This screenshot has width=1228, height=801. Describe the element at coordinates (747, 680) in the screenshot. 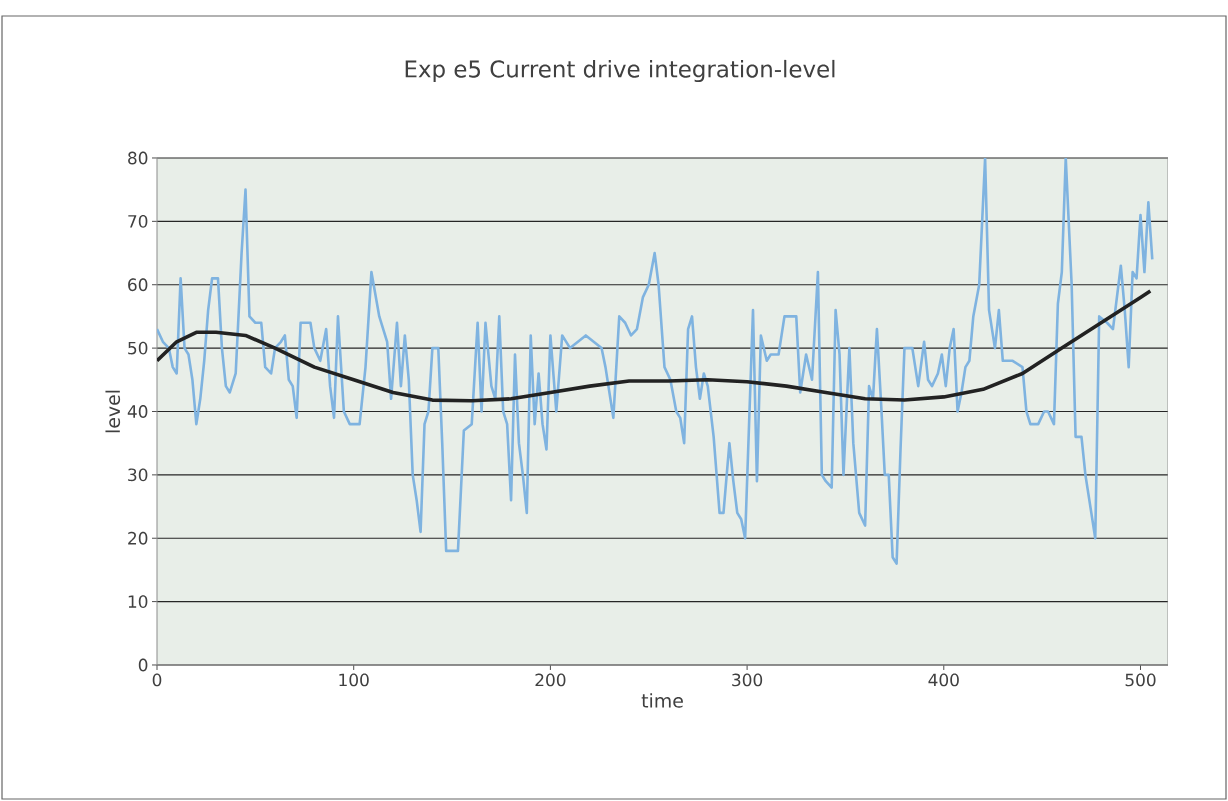

I see `x-tick-label: 300` at that location.